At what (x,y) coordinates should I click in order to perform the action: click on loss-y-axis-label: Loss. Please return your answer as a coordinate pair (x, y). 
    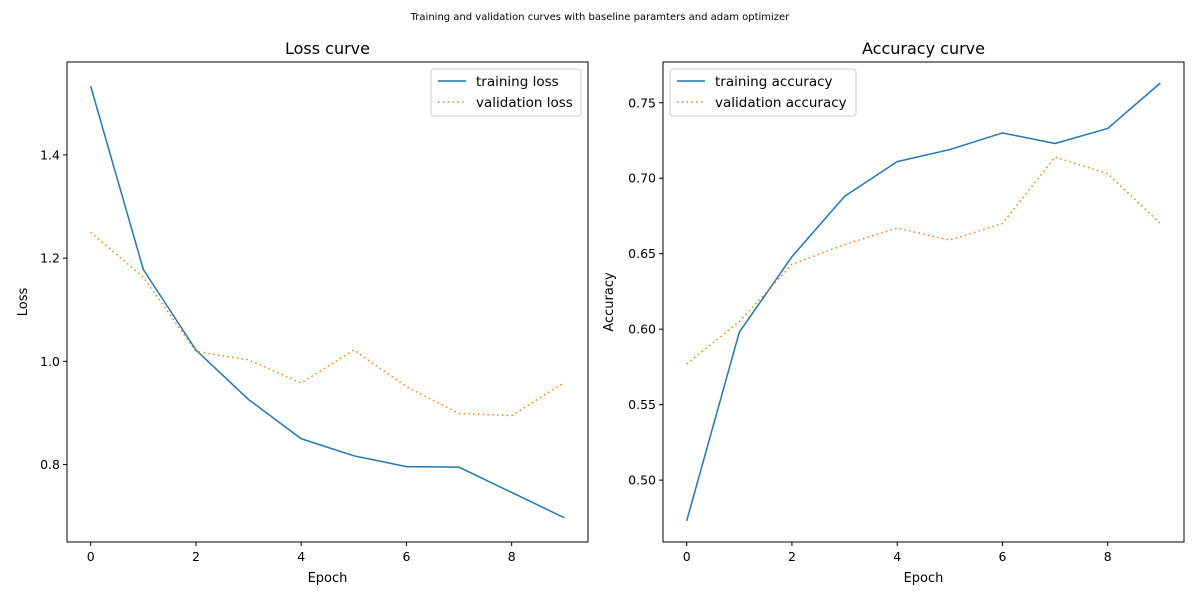
    Looking at the image, I should click on (23, 302).